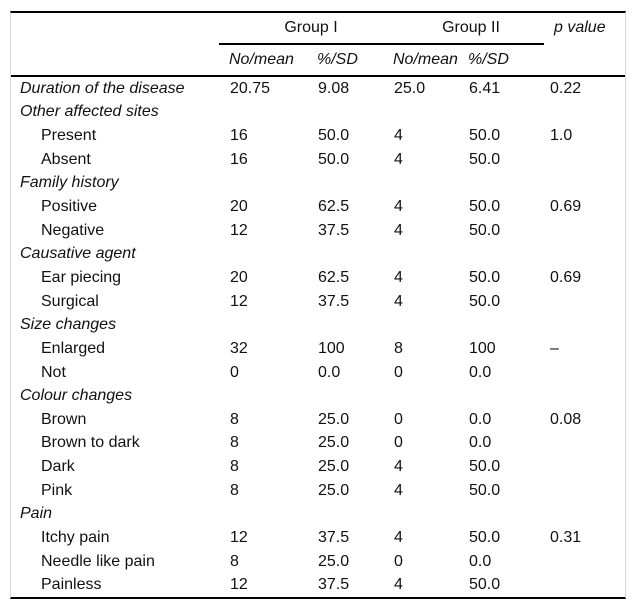 This screenshot has width=634, height=613. I want to click on table-row: Brown 8 25.0 0 0.0 0.08, so click(318, 420).